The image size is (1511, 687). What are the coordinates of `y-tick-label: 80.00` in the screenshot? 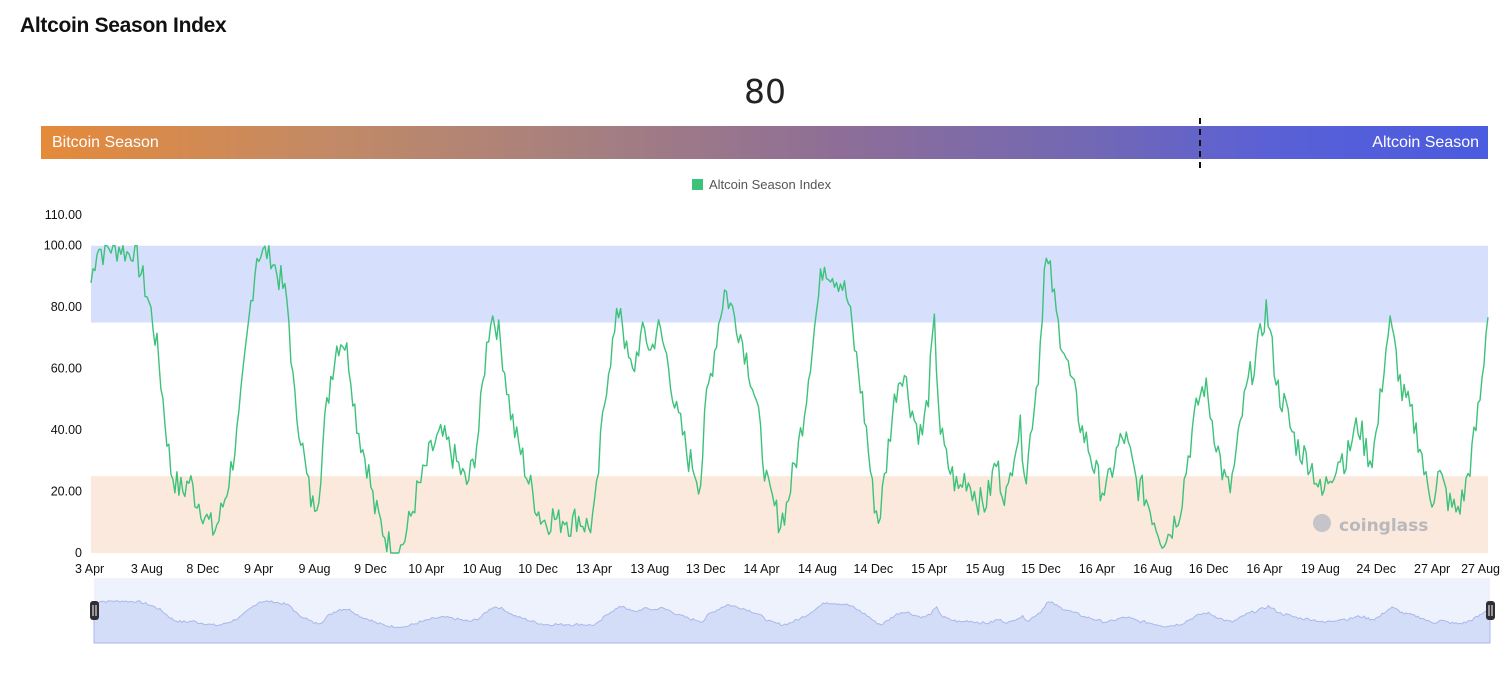 It's located at (66, 307).